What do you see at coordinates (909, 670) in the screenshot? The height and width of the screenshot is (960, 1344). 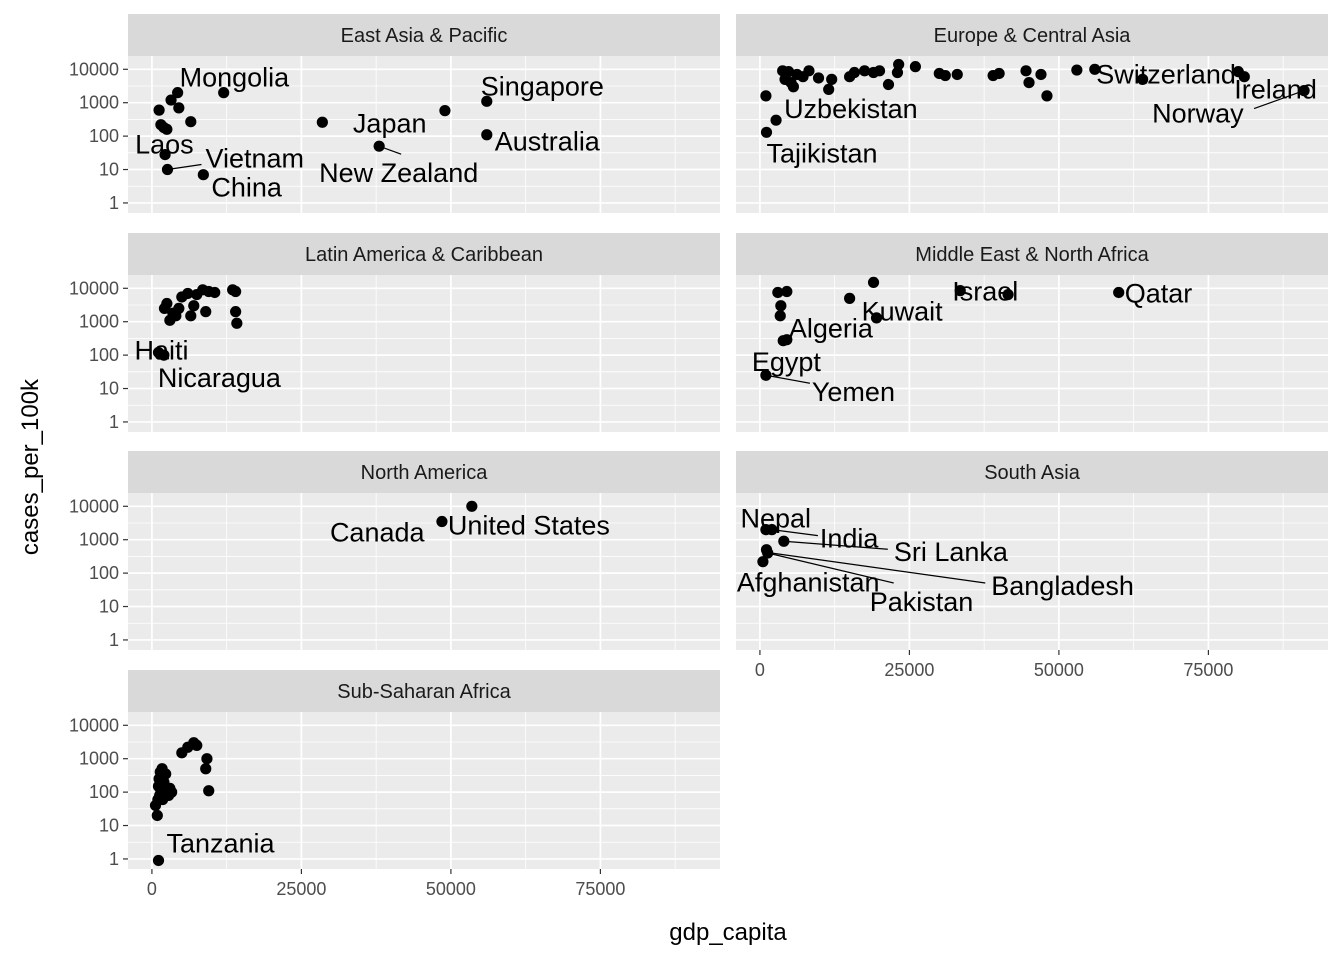 I see `x-tick-label: 25000` at bounding box center [909, 670].